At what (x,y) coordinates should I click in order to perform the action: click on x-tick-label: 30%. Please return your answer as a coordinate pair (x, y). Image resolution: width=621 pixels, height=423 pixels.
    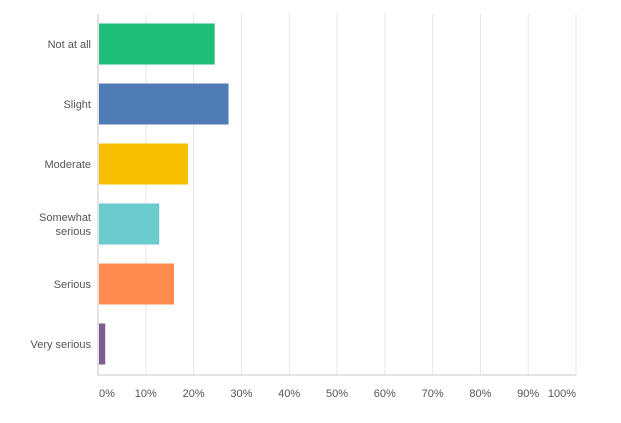
    Looking at the image, I should click on (241, 394).